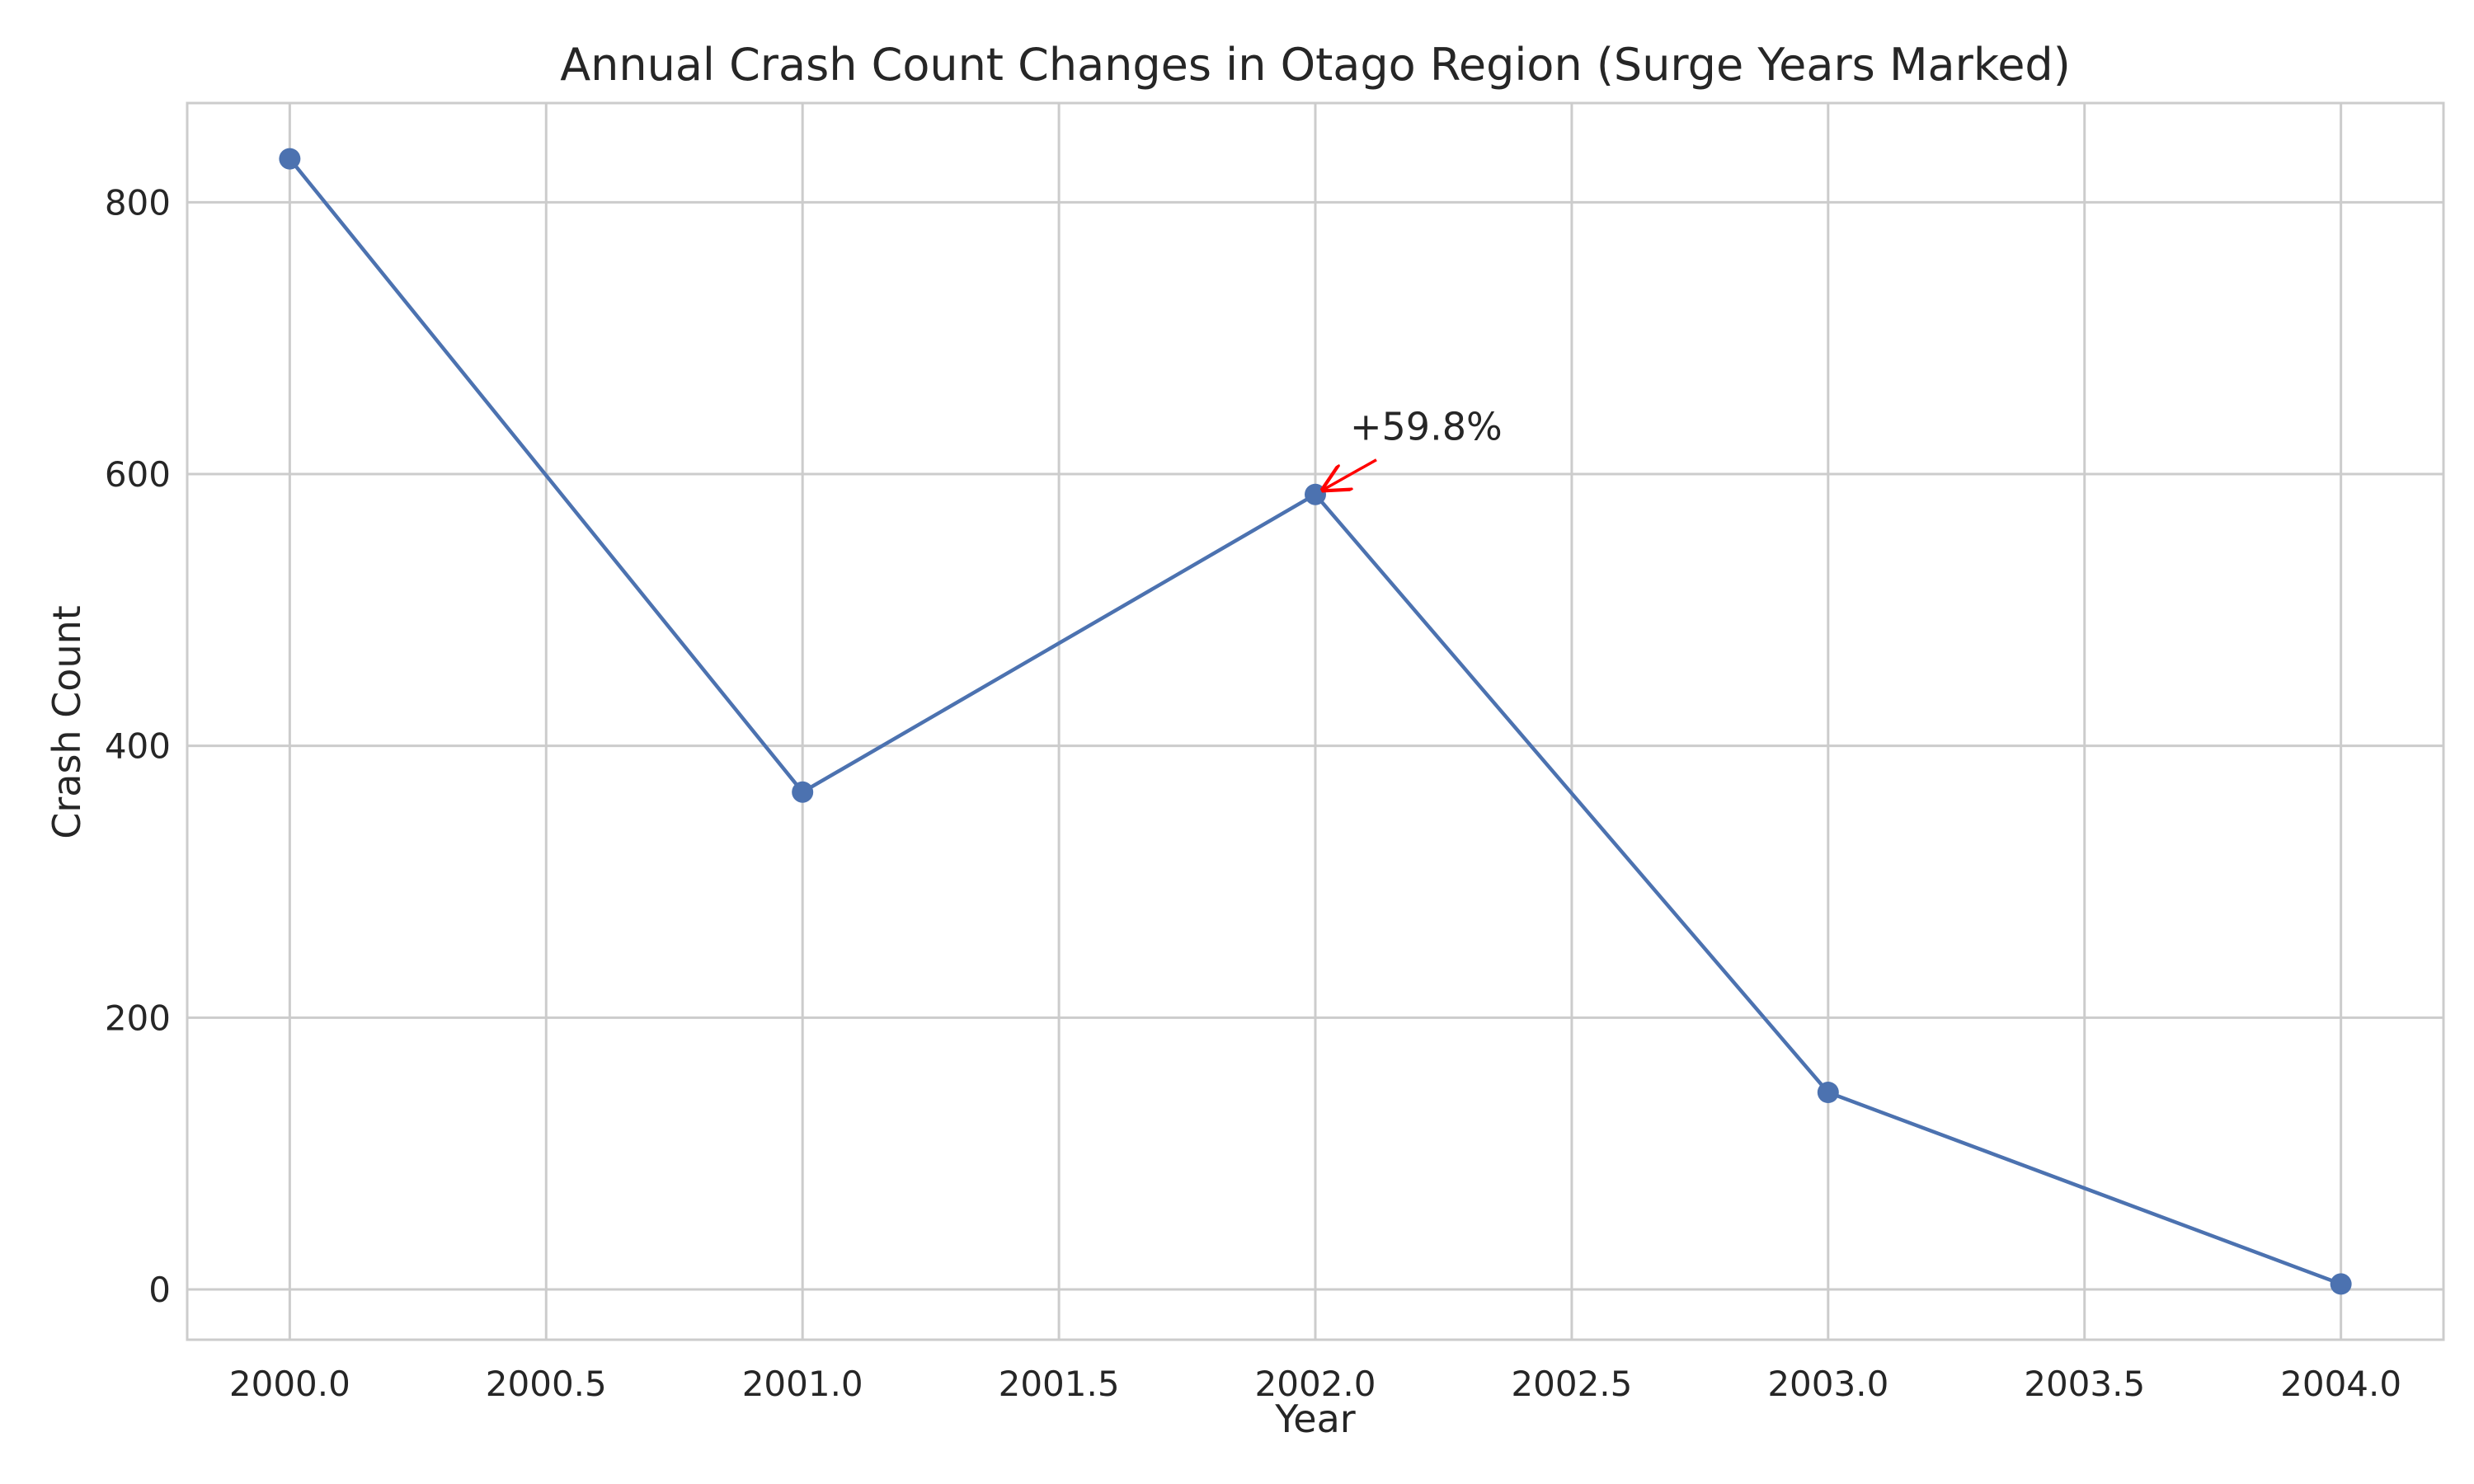 The image size is (2474, 1484). Describe the element at coordinates (2340, 1384) in the screenshot. I see `x-tick-label: 2004.0` at that location.